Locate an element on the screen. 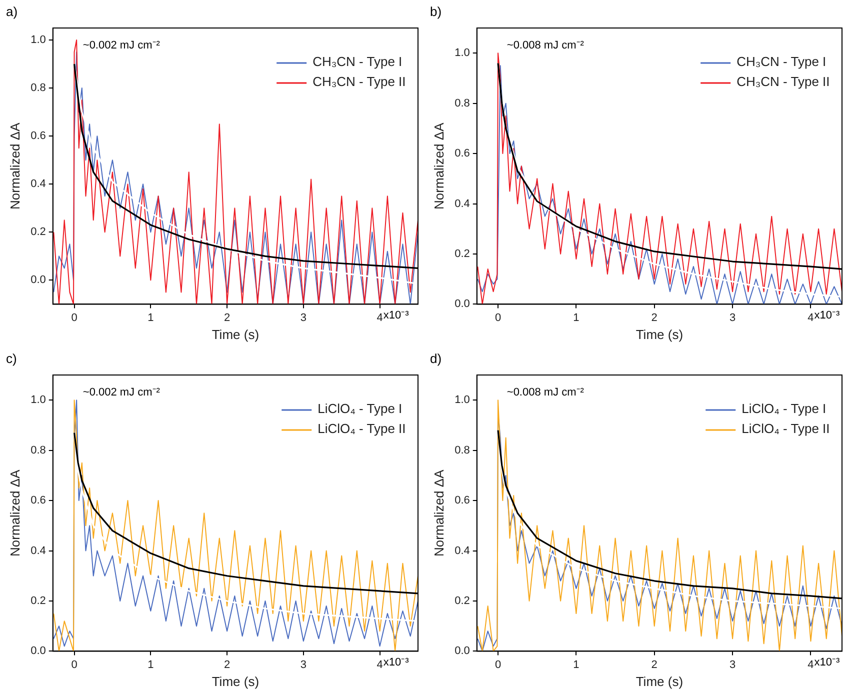  chart-title: d) is located at coordinates (436, 358).